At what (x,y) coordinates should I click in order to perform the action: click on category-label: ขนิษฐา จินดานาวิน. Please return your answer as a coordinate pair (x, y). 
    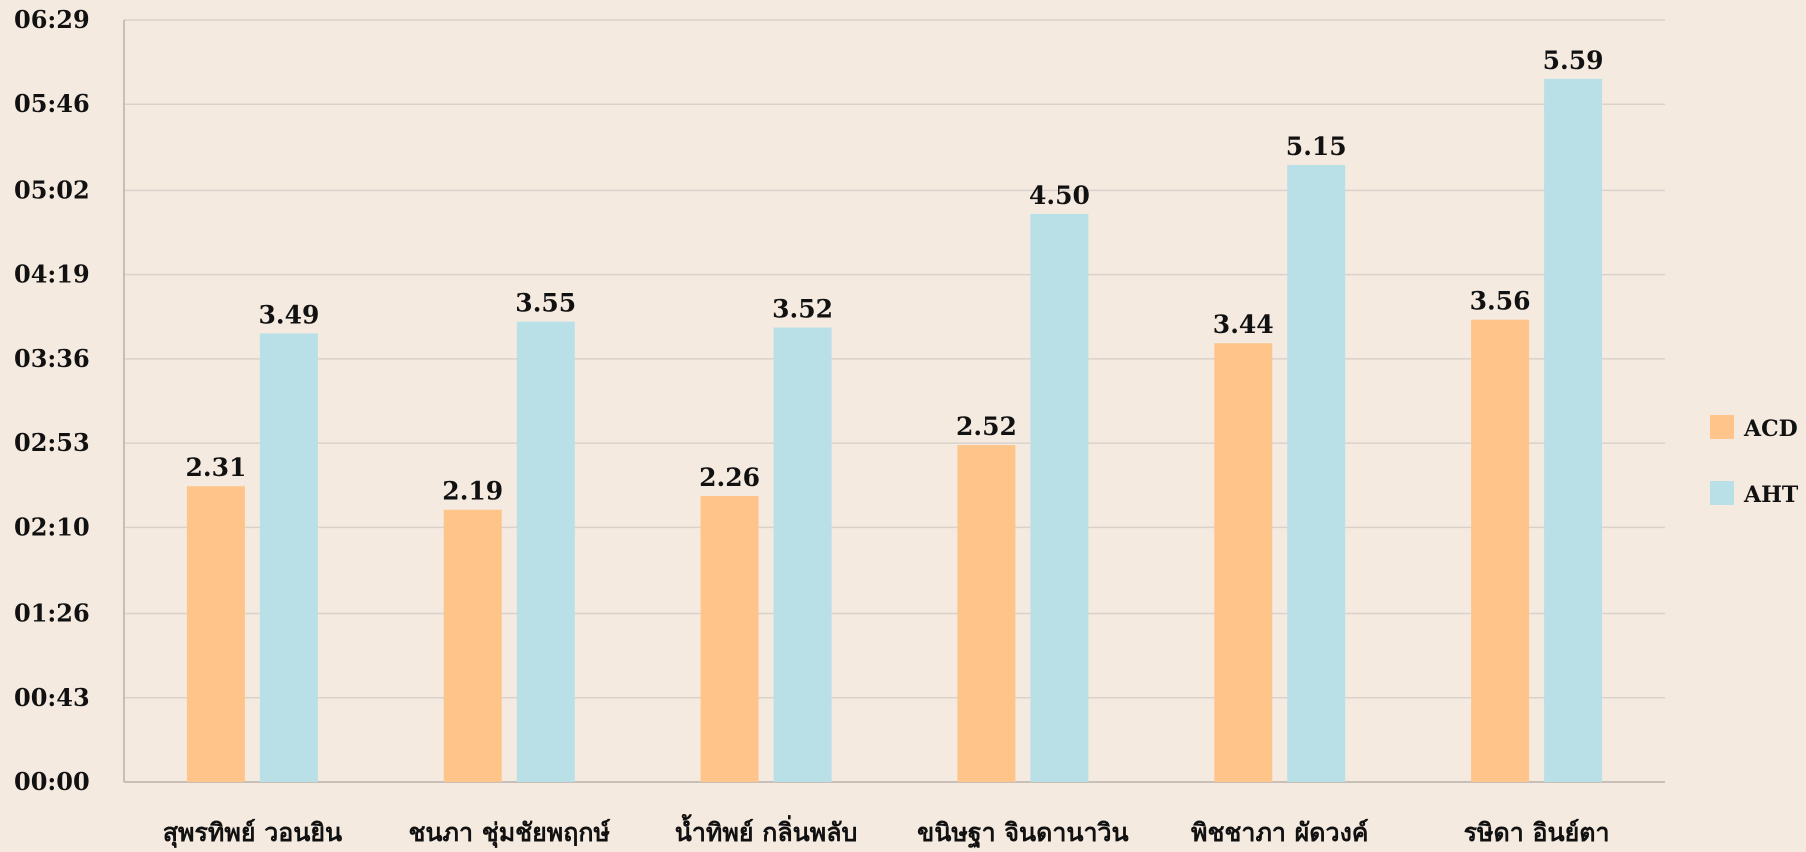
    Looking at the image, I should click on (1022, 833).